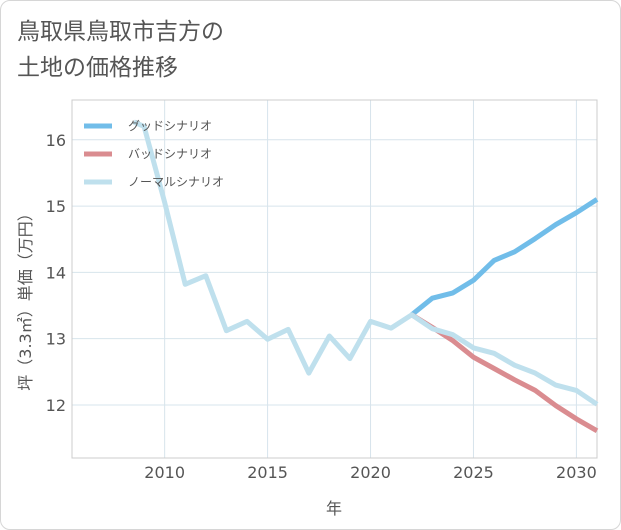  I want to click on x-tick-label: 2010, so click(164, 472).